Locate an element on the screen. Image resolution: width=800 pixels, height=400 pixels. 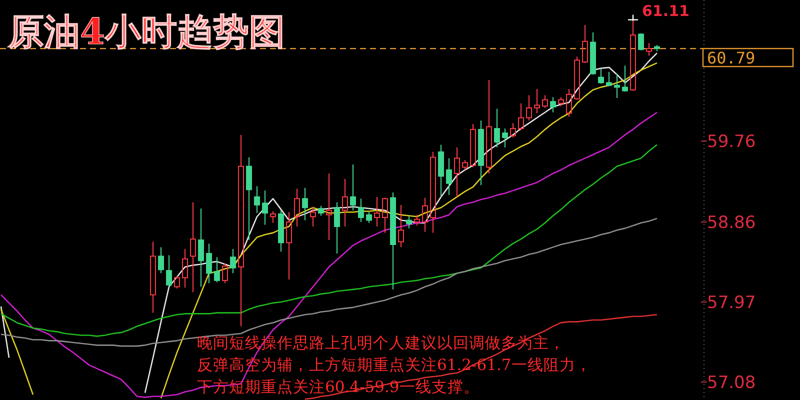
y-tick-label: 58.86 is located at coordinates (731, 223).